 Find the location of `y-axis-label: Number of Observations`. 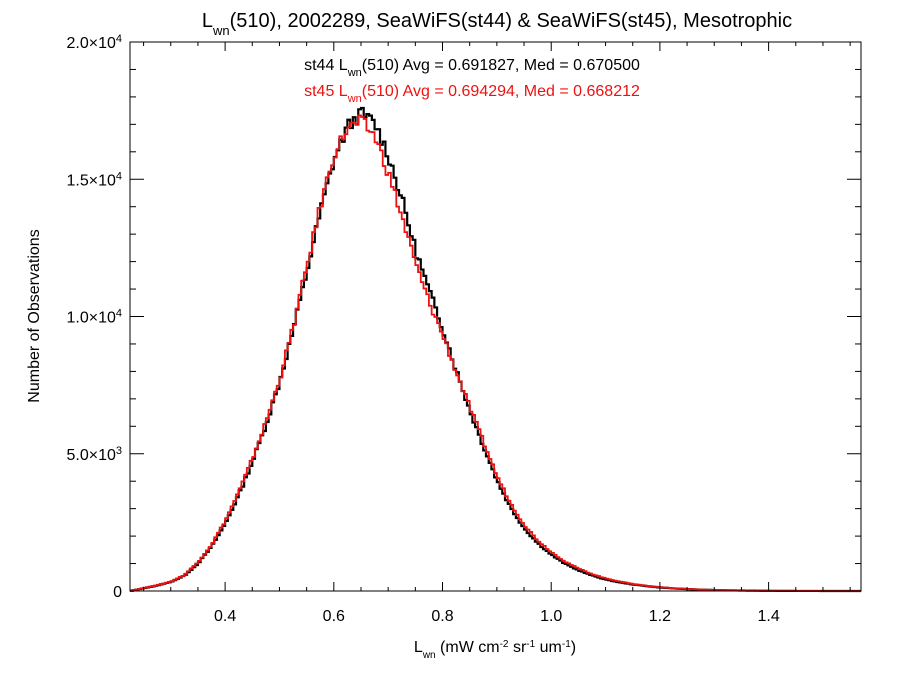

y-axis-label: Number of Observations is located at coordinates (34, 315).